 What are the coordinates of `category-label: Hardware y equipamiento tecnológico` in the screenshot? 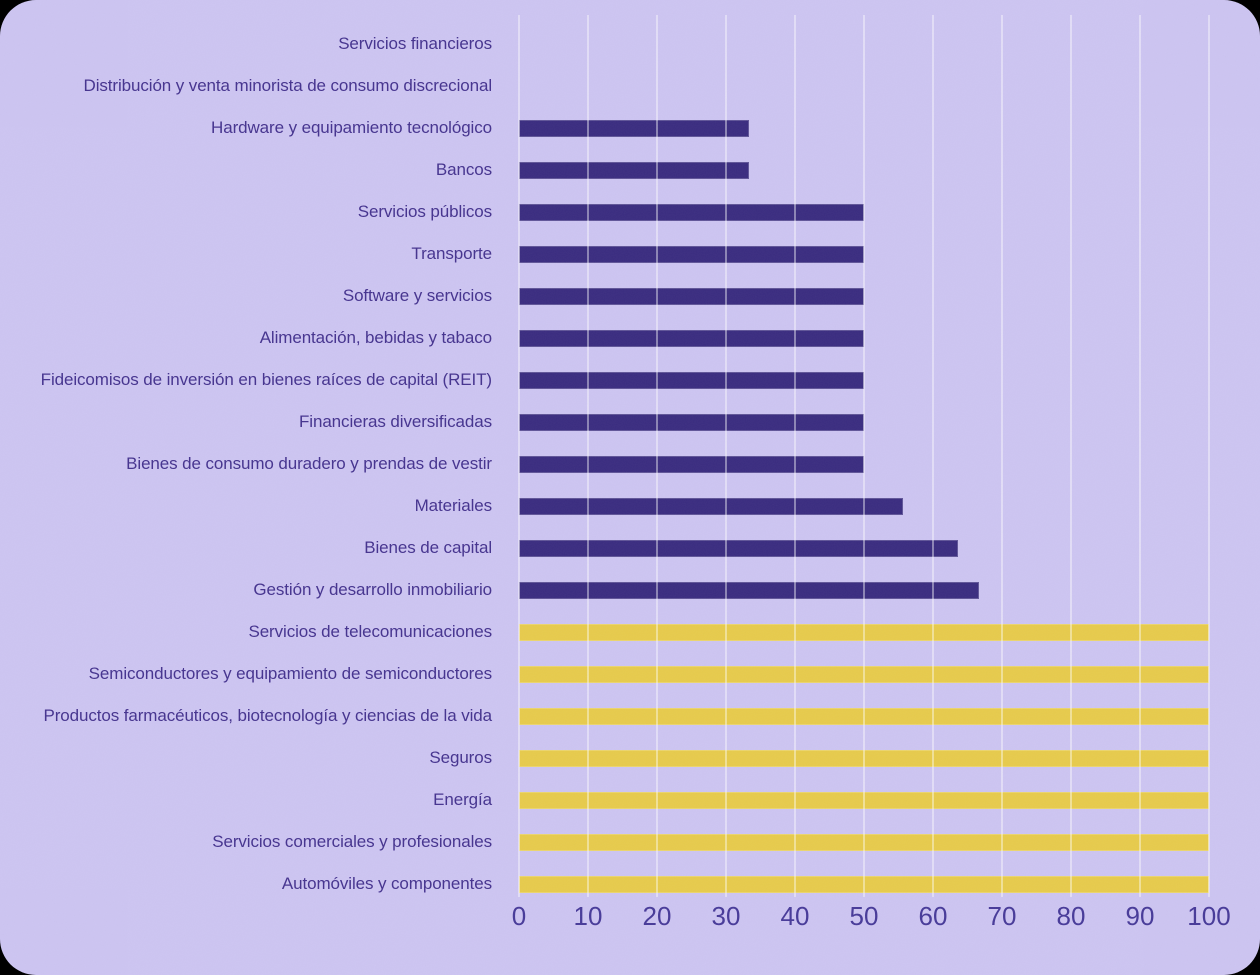 It's located at (351, 127).